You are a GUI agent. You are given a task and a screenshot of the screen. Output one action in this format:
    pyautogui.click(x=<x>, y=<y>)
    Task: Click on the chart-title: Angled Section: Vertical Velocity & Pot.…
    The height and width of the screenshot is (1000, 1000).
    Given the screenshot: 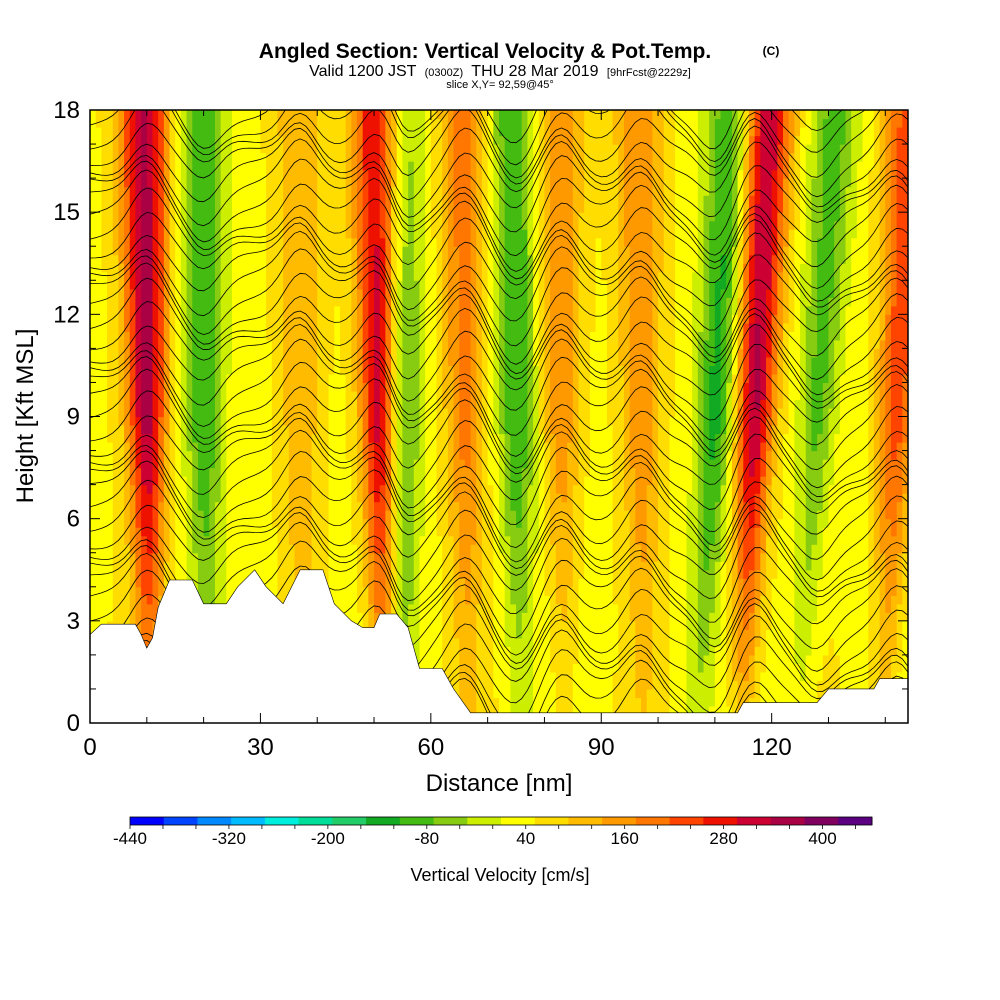 What is the action you would take?
    pyautogui.click(x=485, y=51)
    